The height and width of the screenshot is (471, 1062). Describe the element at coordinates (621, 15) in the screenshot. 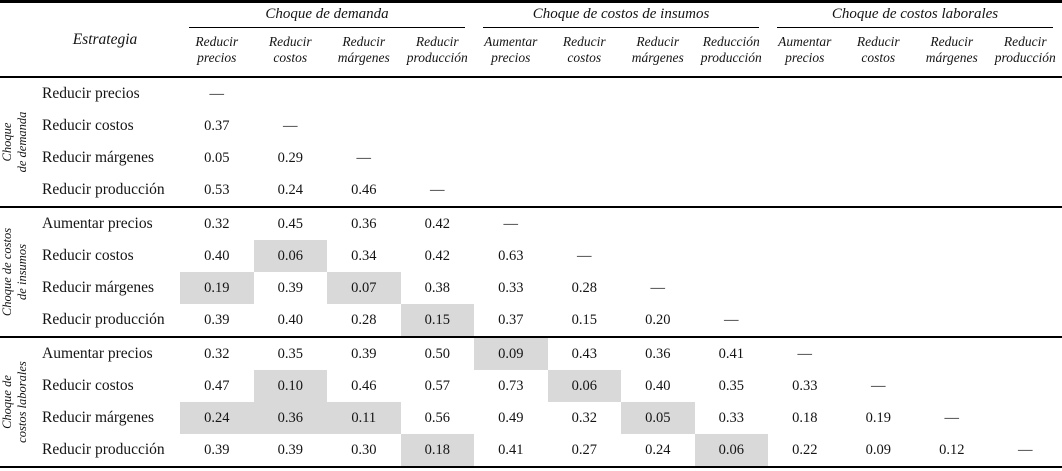

I see `col-group-costos-insumos: Choque de costos de insumos` at that location.